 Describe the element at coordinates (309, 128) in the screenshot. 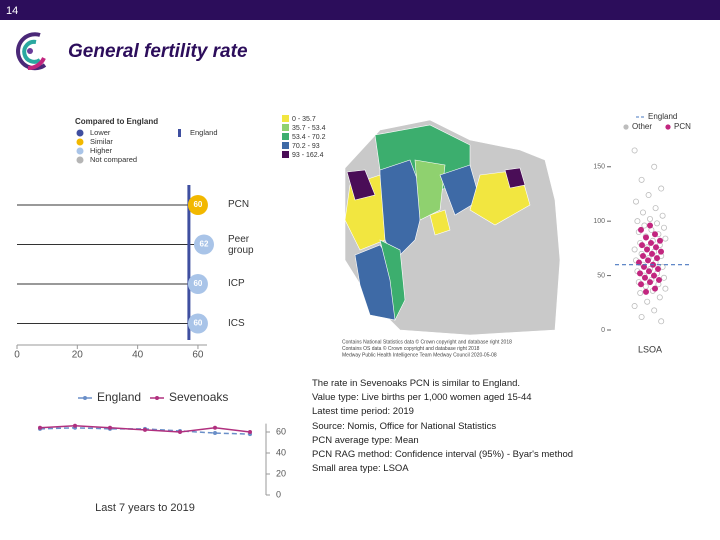

I see `legend-label: 35.7 - 53.4` at that location.